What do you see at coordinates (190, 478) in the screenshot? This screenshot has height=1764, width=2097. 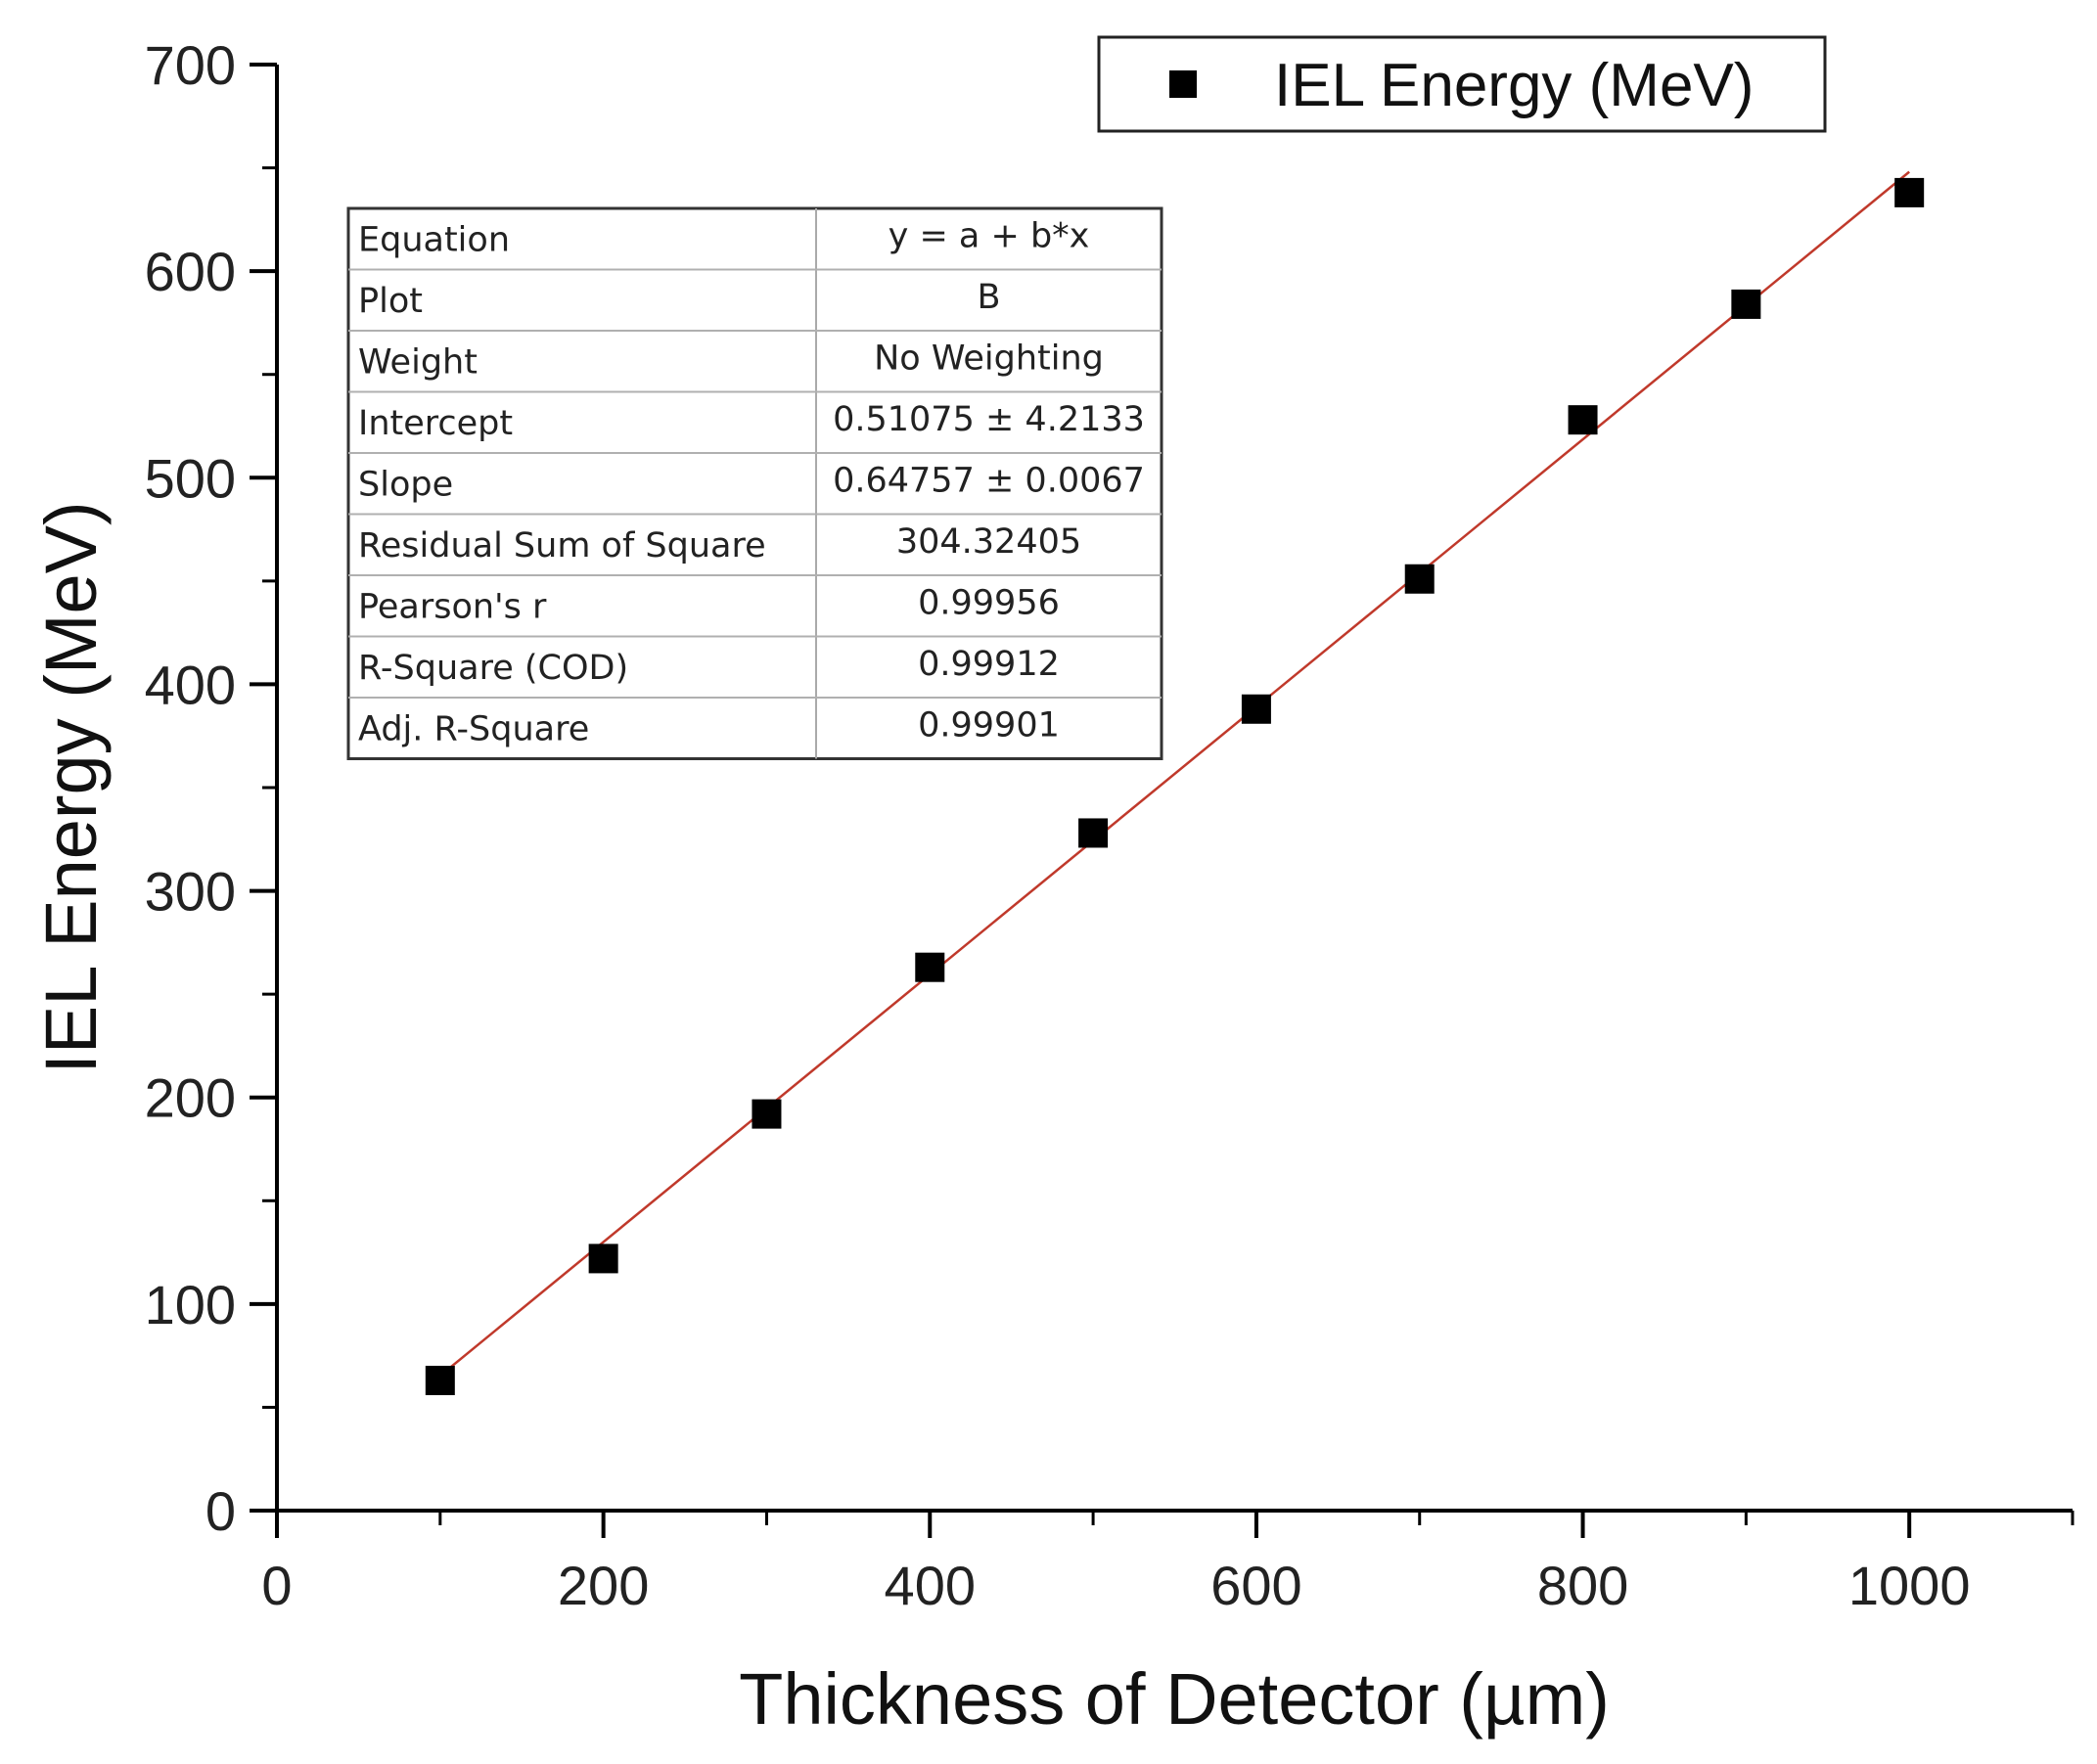 I see `y-tick-label: 500` at bounding box center [190, 478].